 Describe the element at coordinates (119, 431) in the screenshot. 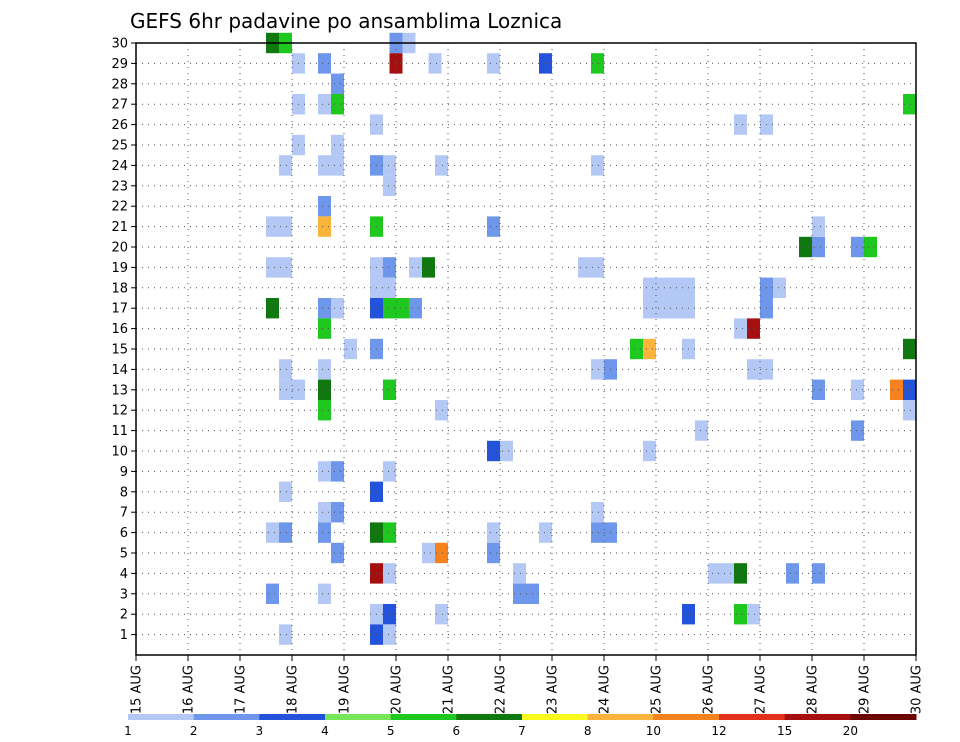

I see `y-tick-label: 11` at that location.